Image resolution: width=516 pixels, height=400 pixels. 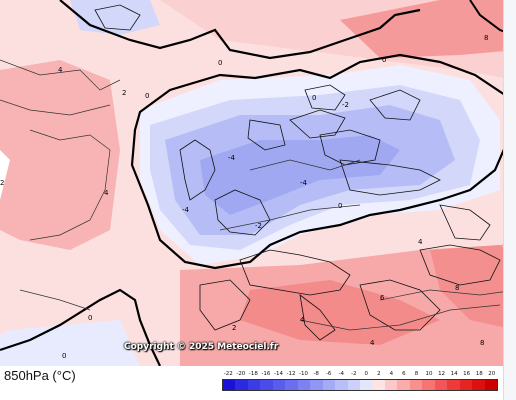 I want to click on scale-tick-label: -16, so click(x=266, y=374).